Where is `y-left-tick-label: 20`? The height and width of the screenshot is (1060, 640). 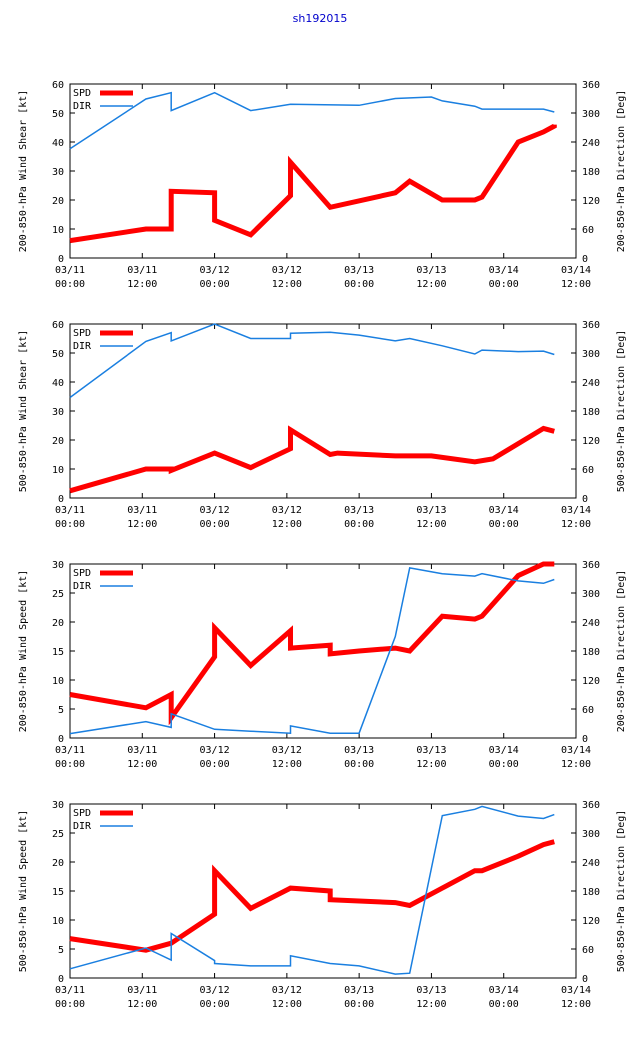 y-left-tick-label: 20 is located at coordinates (58, 201).